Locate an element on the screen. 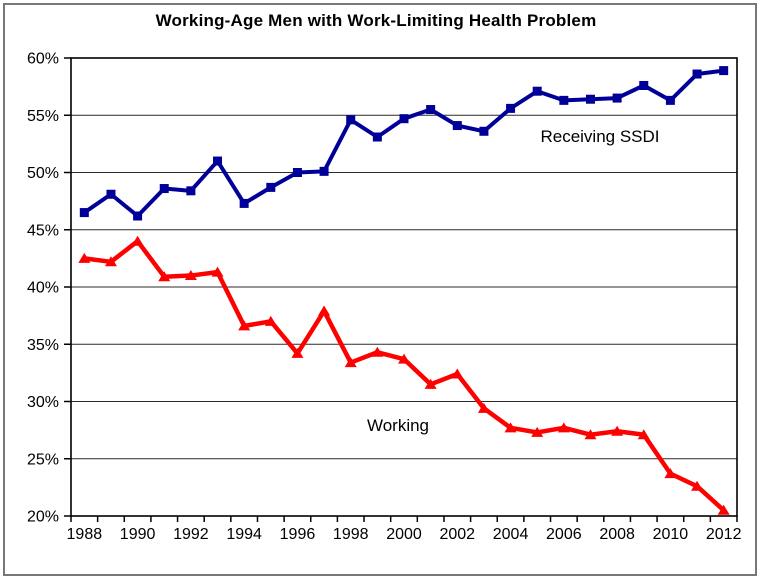 The width and height of the screenshot is (760, 579). y-axis-label: 45% is located at coordinates (43, 230).